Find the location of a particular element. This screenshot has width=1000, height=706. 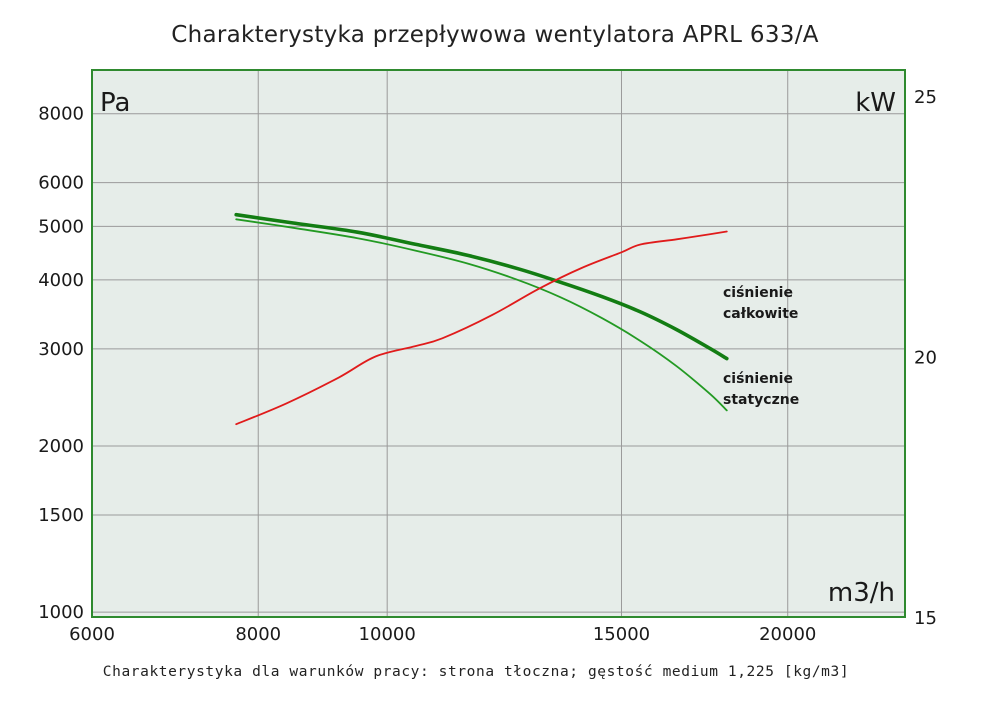

x-tick-label: 20000 is located at coordinates (787, 634).